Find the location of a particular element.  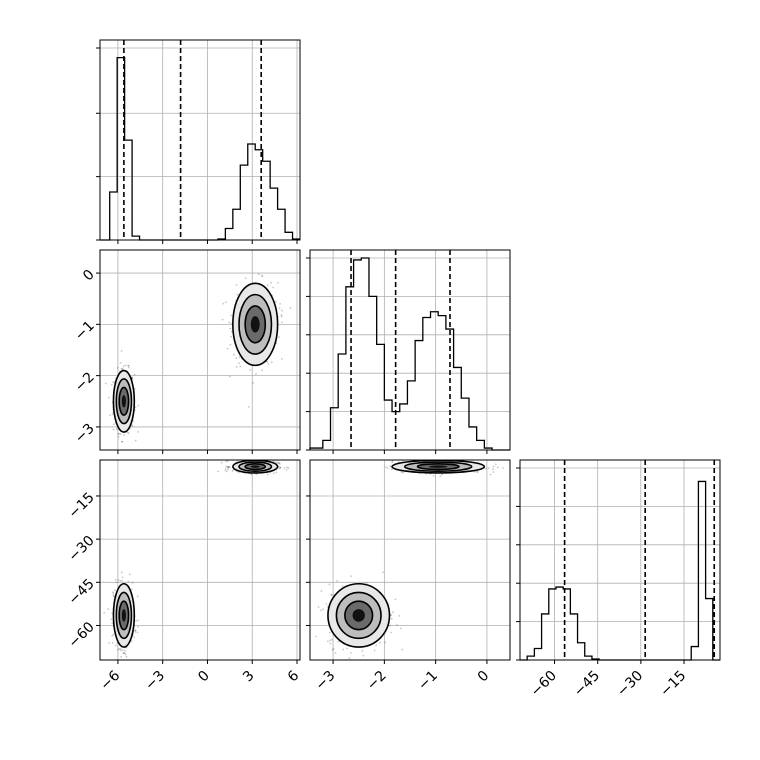

y-tick-label: −30 is located at coordinates (82, 549).